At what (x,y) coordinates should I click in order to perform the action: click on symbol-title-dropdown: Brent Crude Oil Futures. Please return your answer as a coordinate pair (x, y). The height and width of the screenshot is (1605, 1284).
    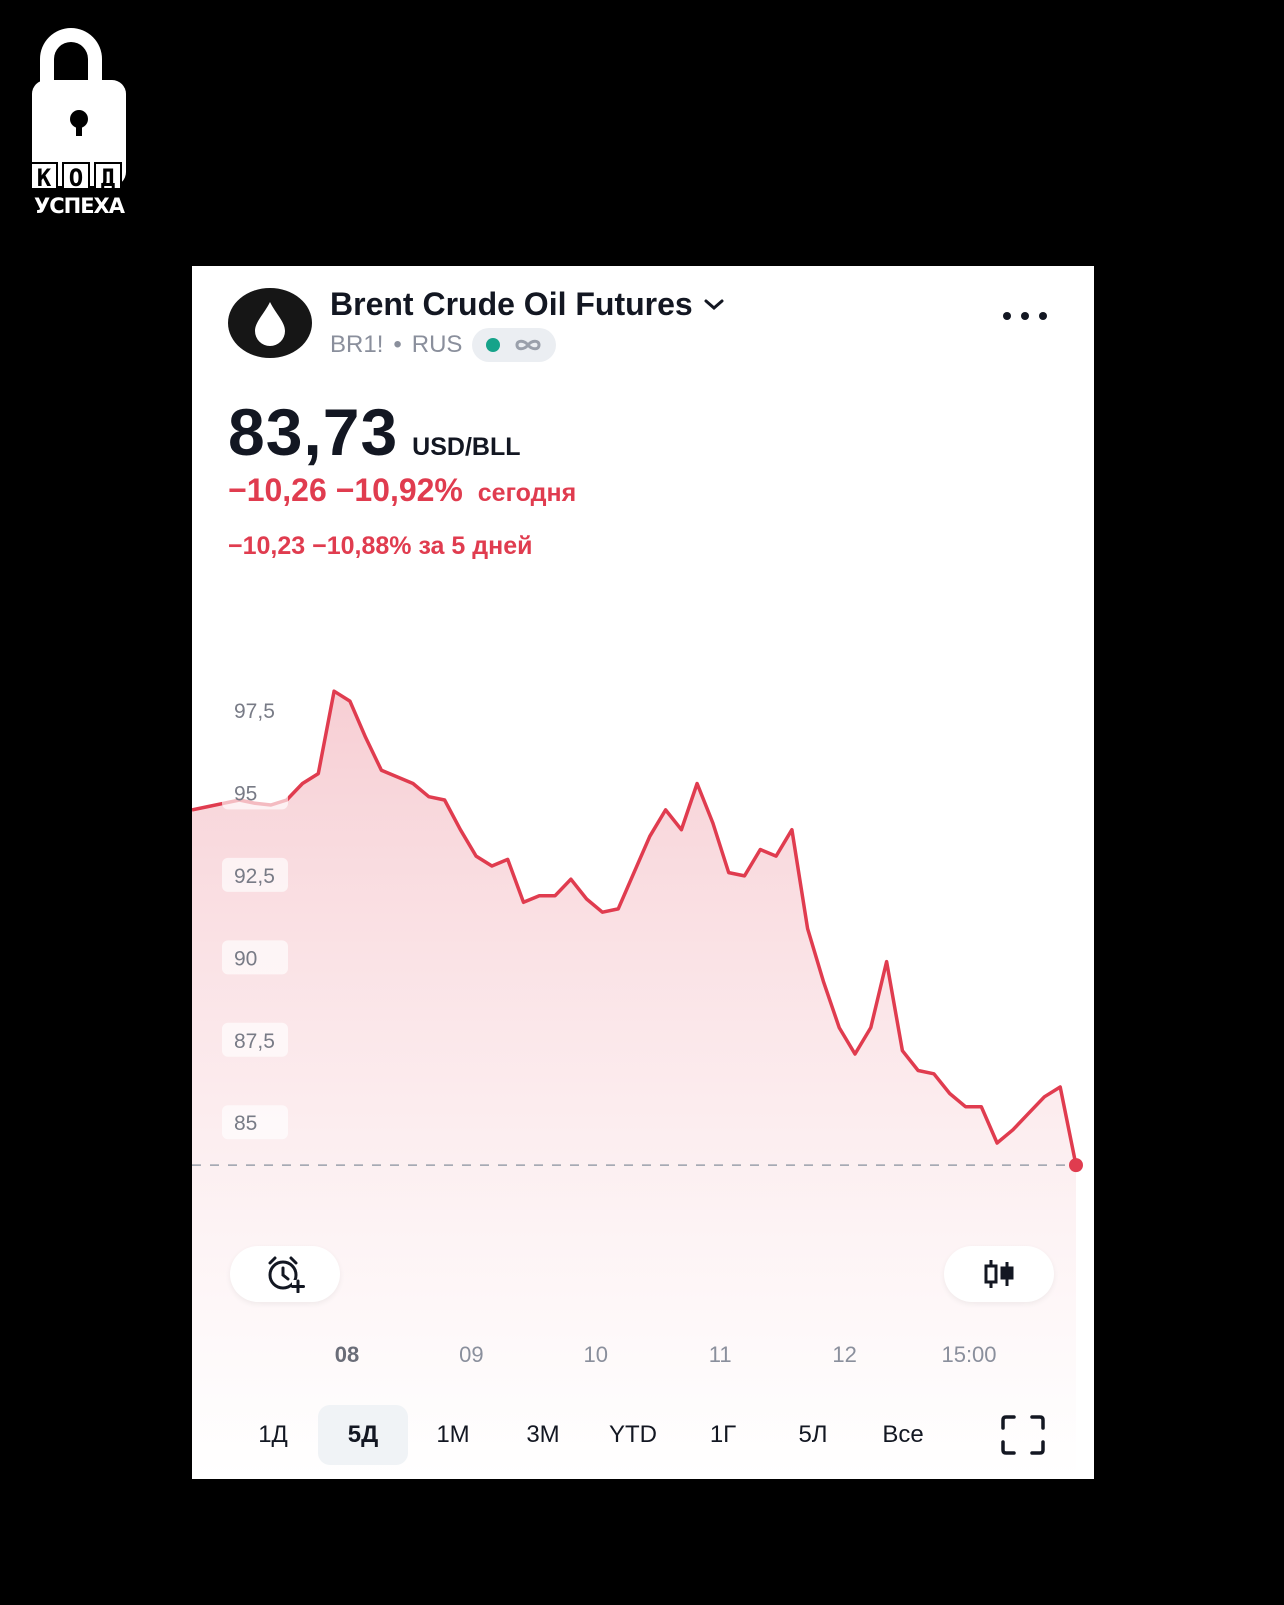
    Looking at the image, I should click on (527, 304).